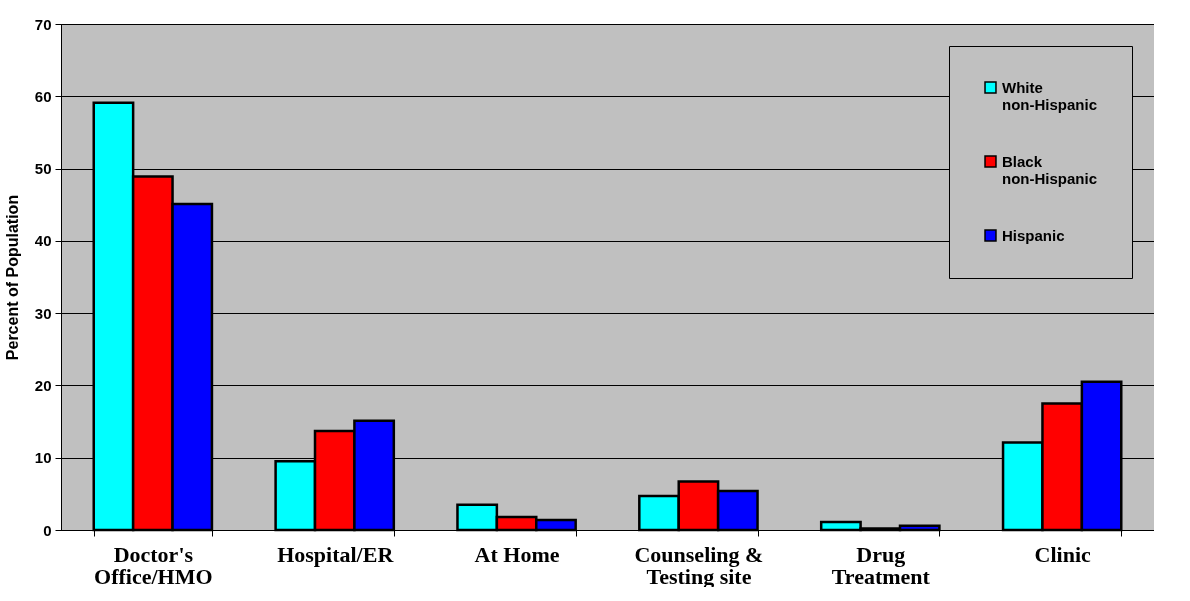 This screenshot has height=601, width=1190. I want to click on y-axis-title: Percent of Population, so click(12, 277).